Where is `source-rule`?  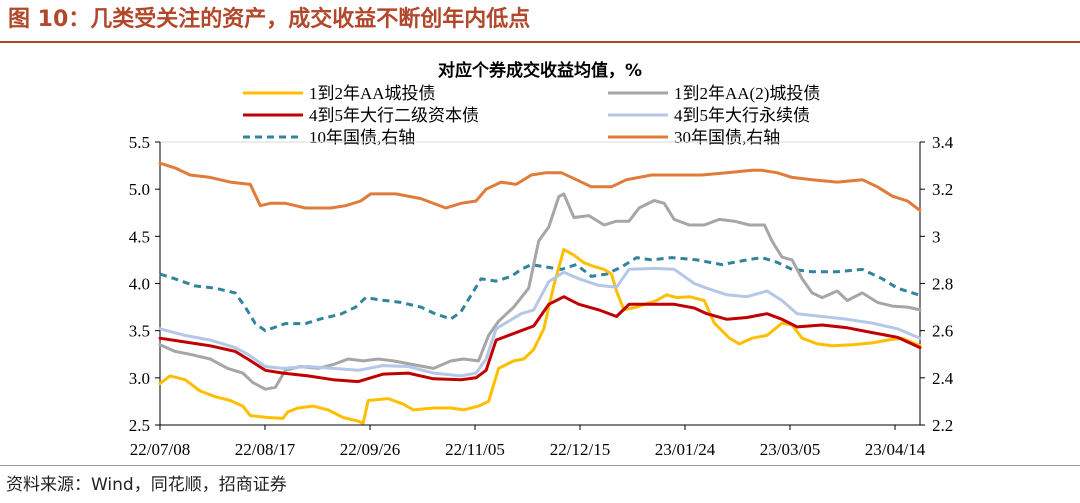 source-rule is located at coordinates (540, 465).